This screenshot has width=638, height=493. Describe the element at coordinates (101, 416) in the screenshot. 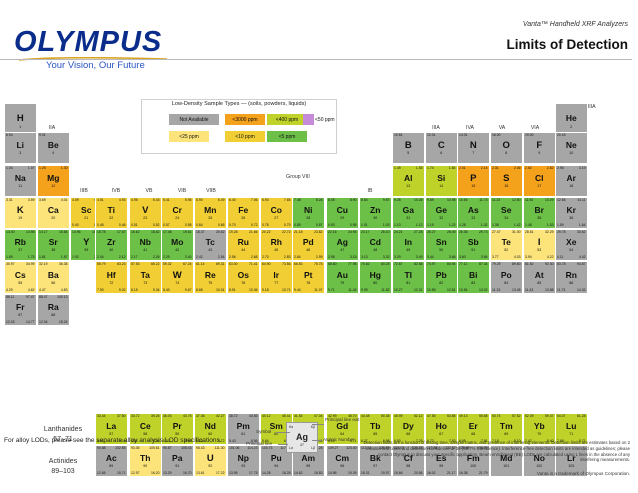

I see `line-energy: 33.44` at that location.